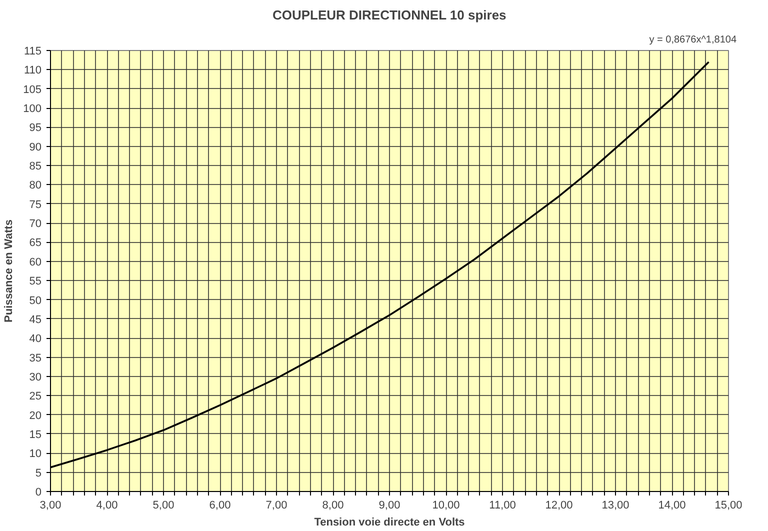 The image size is (768, 531). Describe the element at coordinates (35, 454) in the screenshot. I see `y-tick-label: 10` at that location.